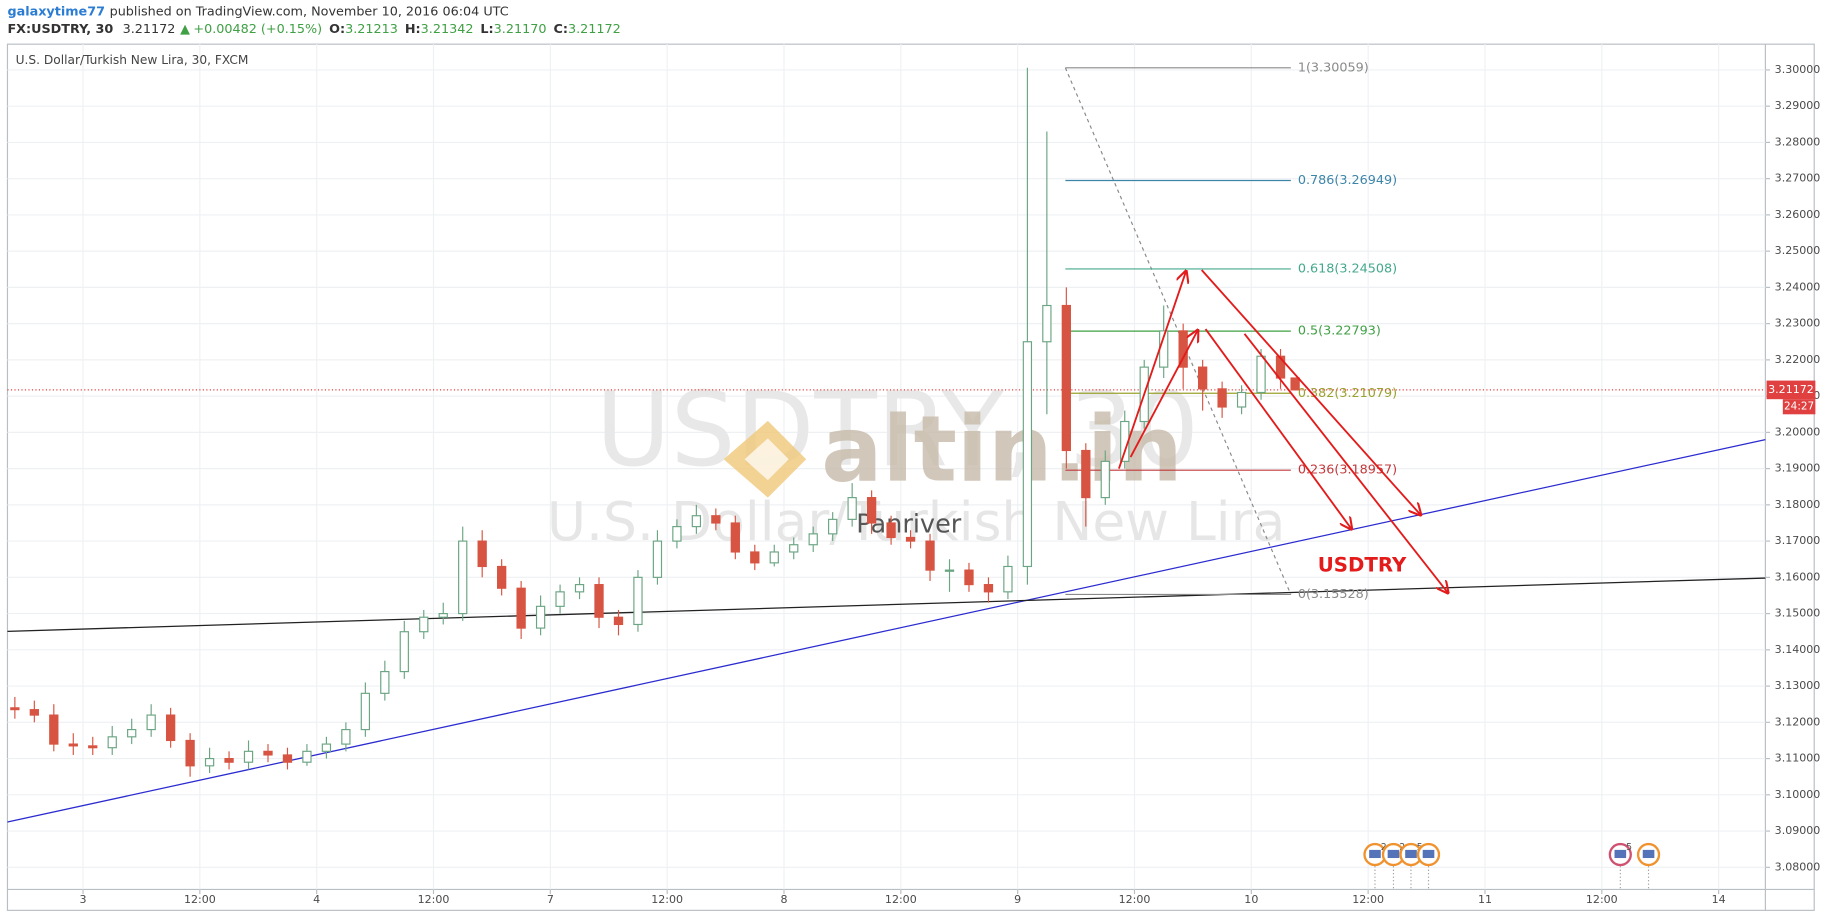  Describe the element at coordinates (886, 604) in the screenshot. I see `trend-line` at that location.